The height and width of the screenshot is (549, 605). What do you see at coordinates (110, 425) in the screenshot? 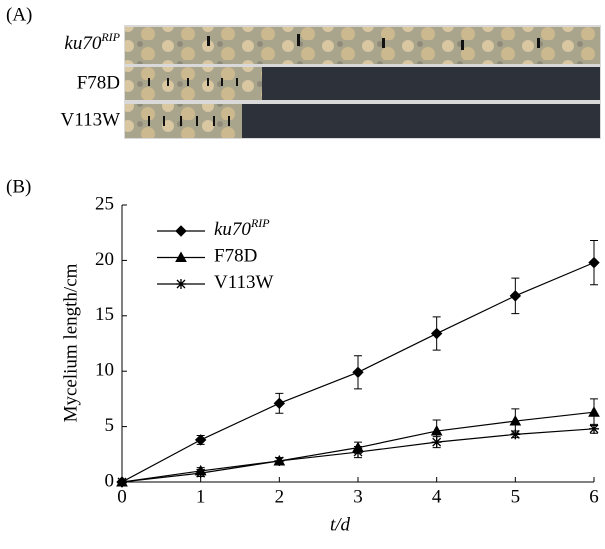
I see `y-tick-label: 5` at bounding box center [110, 425].